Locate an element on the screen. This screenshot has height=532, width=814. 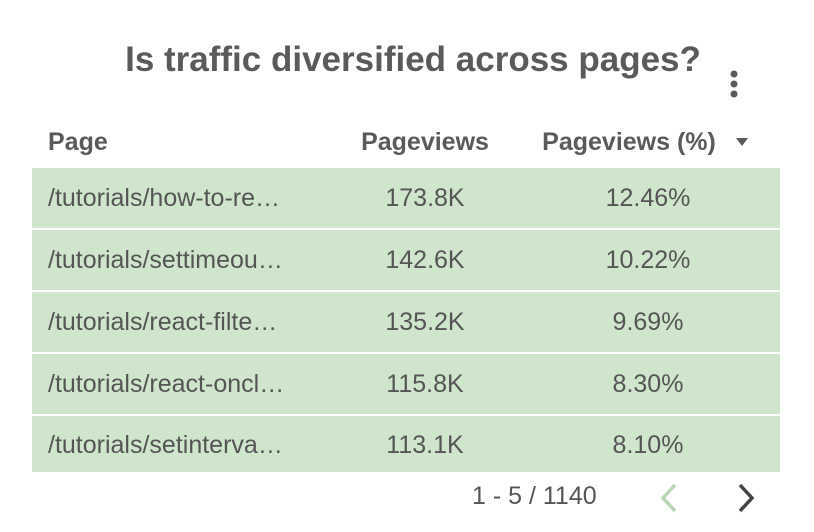
table-cell: 115.8K is located at coordinates (425, 384).